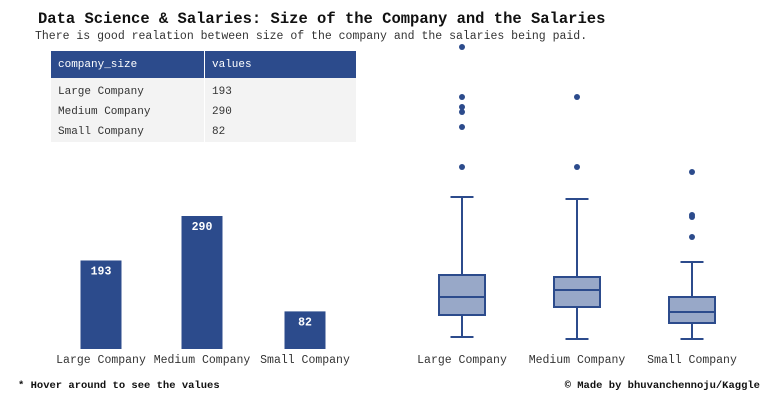 This screenshot has height=400, width=780. Describe the element at coordinates (280, 90) in the screenshot. I see `table-cell-value: 193` at that location.